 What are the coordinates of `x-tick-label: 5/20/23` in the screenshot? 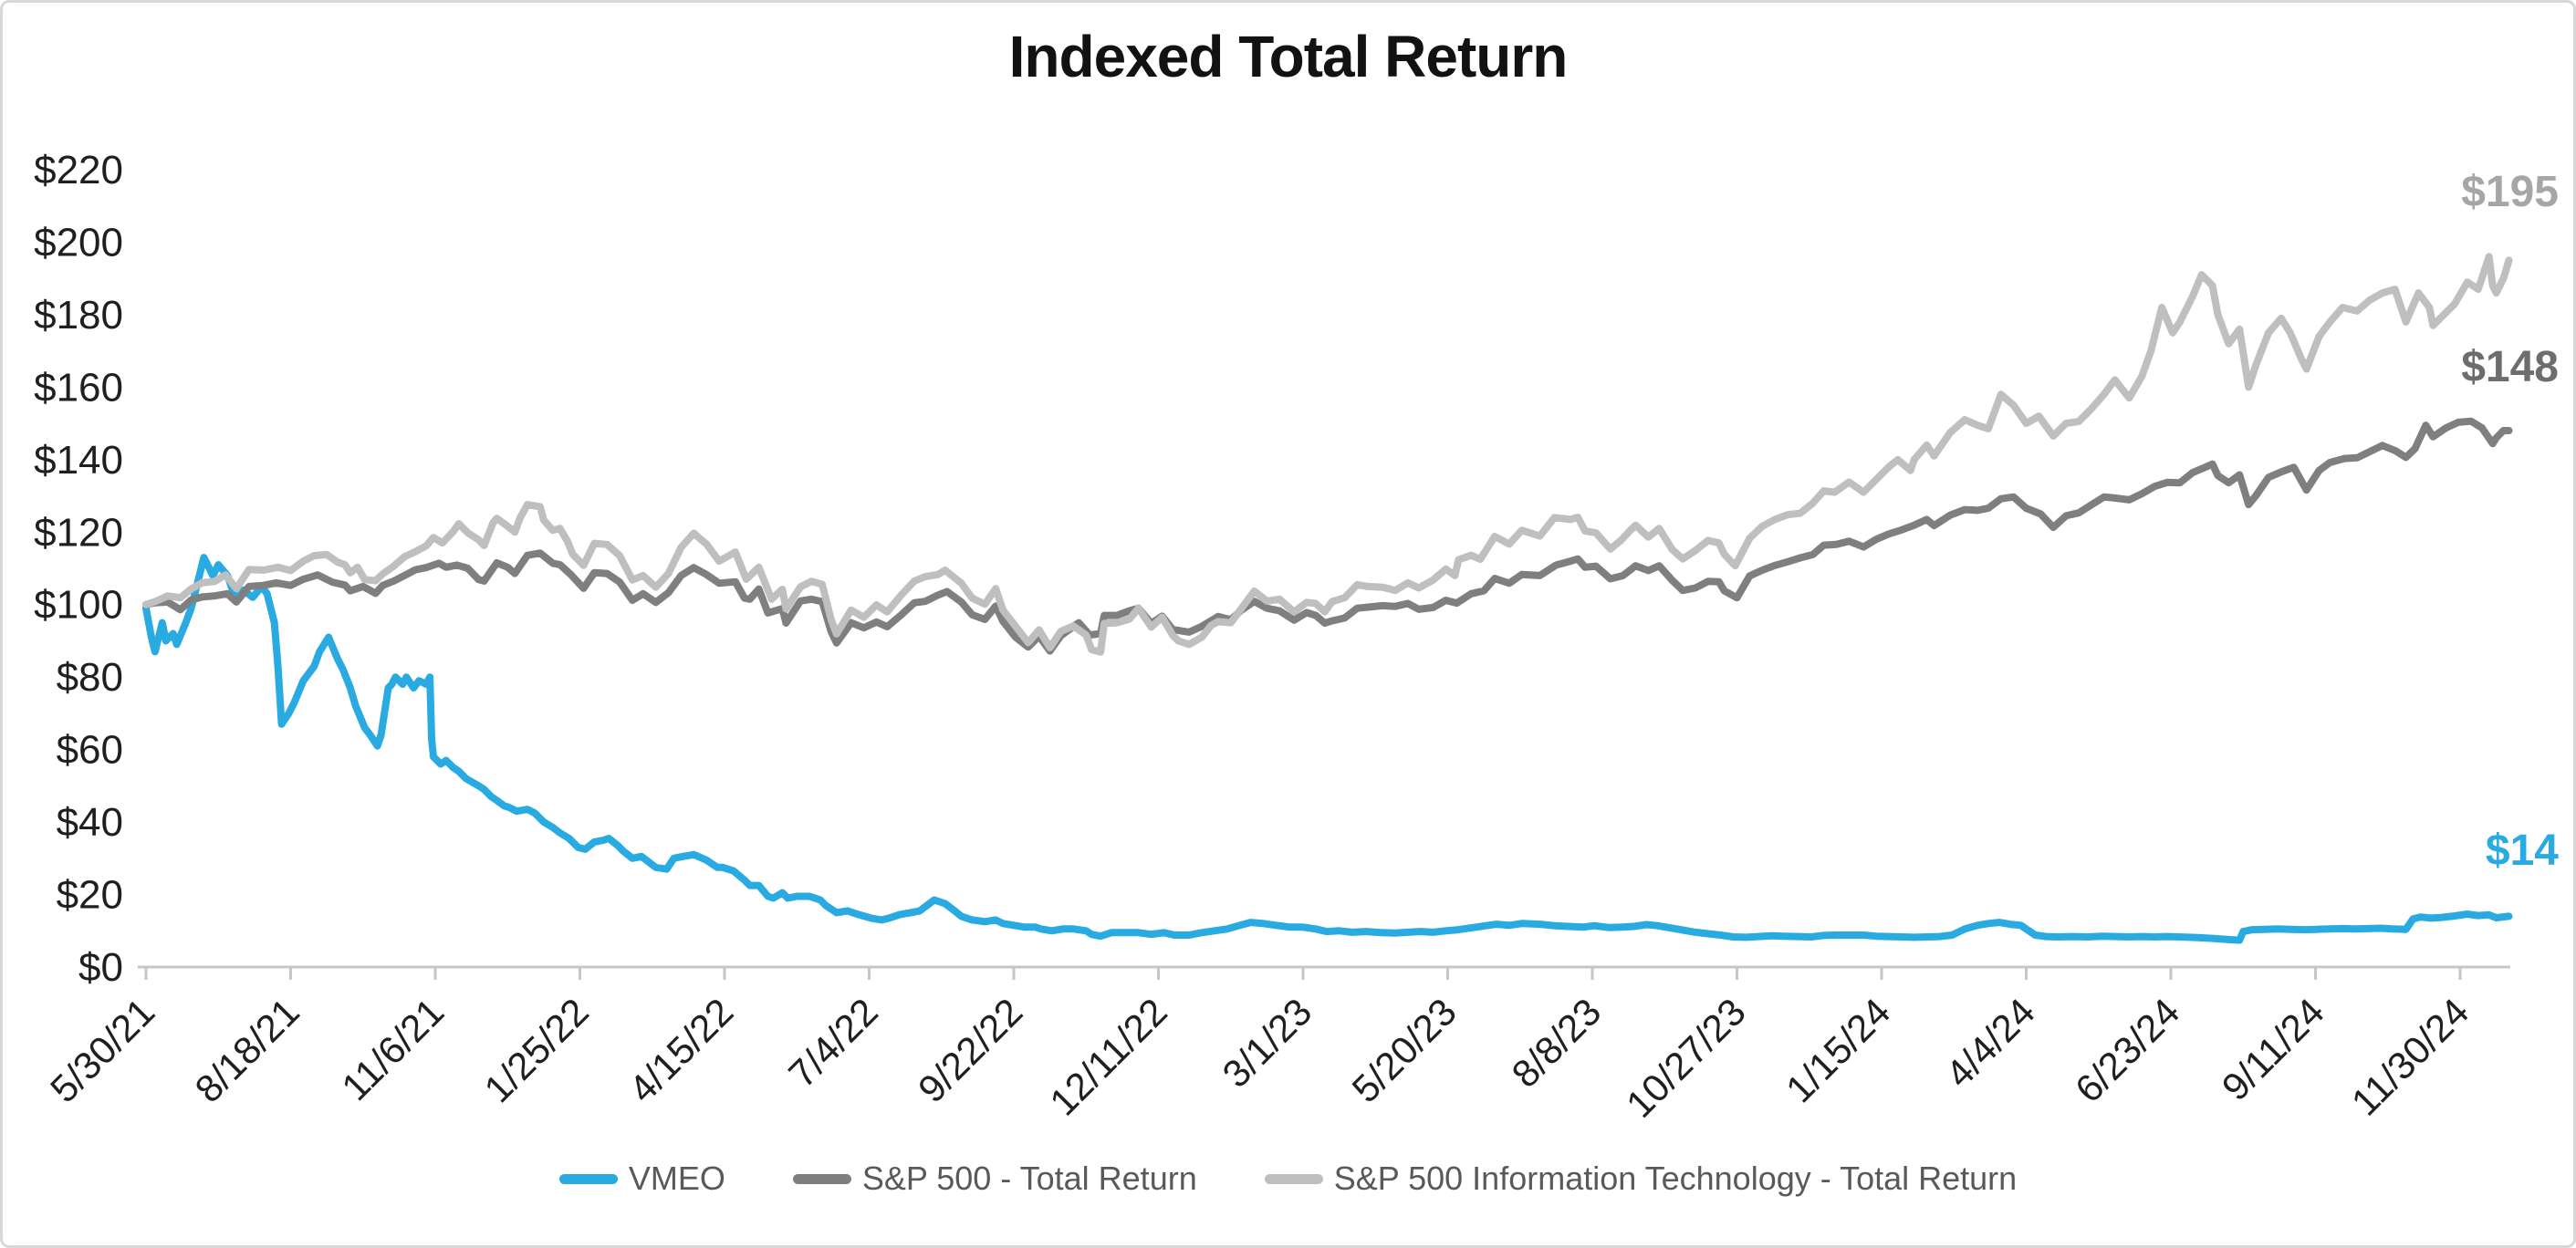 It's located at (1404, 1050).